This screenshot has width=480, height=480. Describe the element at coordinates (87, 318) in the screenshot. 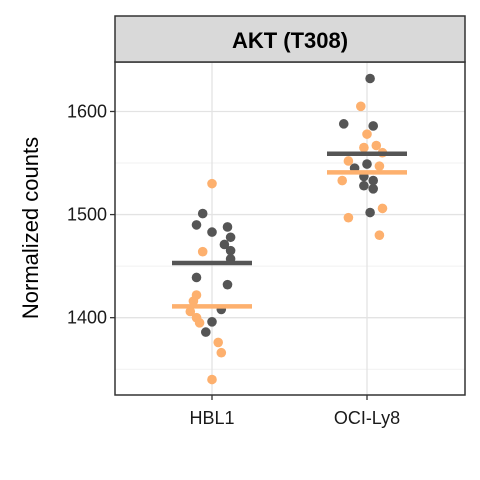

I see `y-tick-label: 1400` at that location.